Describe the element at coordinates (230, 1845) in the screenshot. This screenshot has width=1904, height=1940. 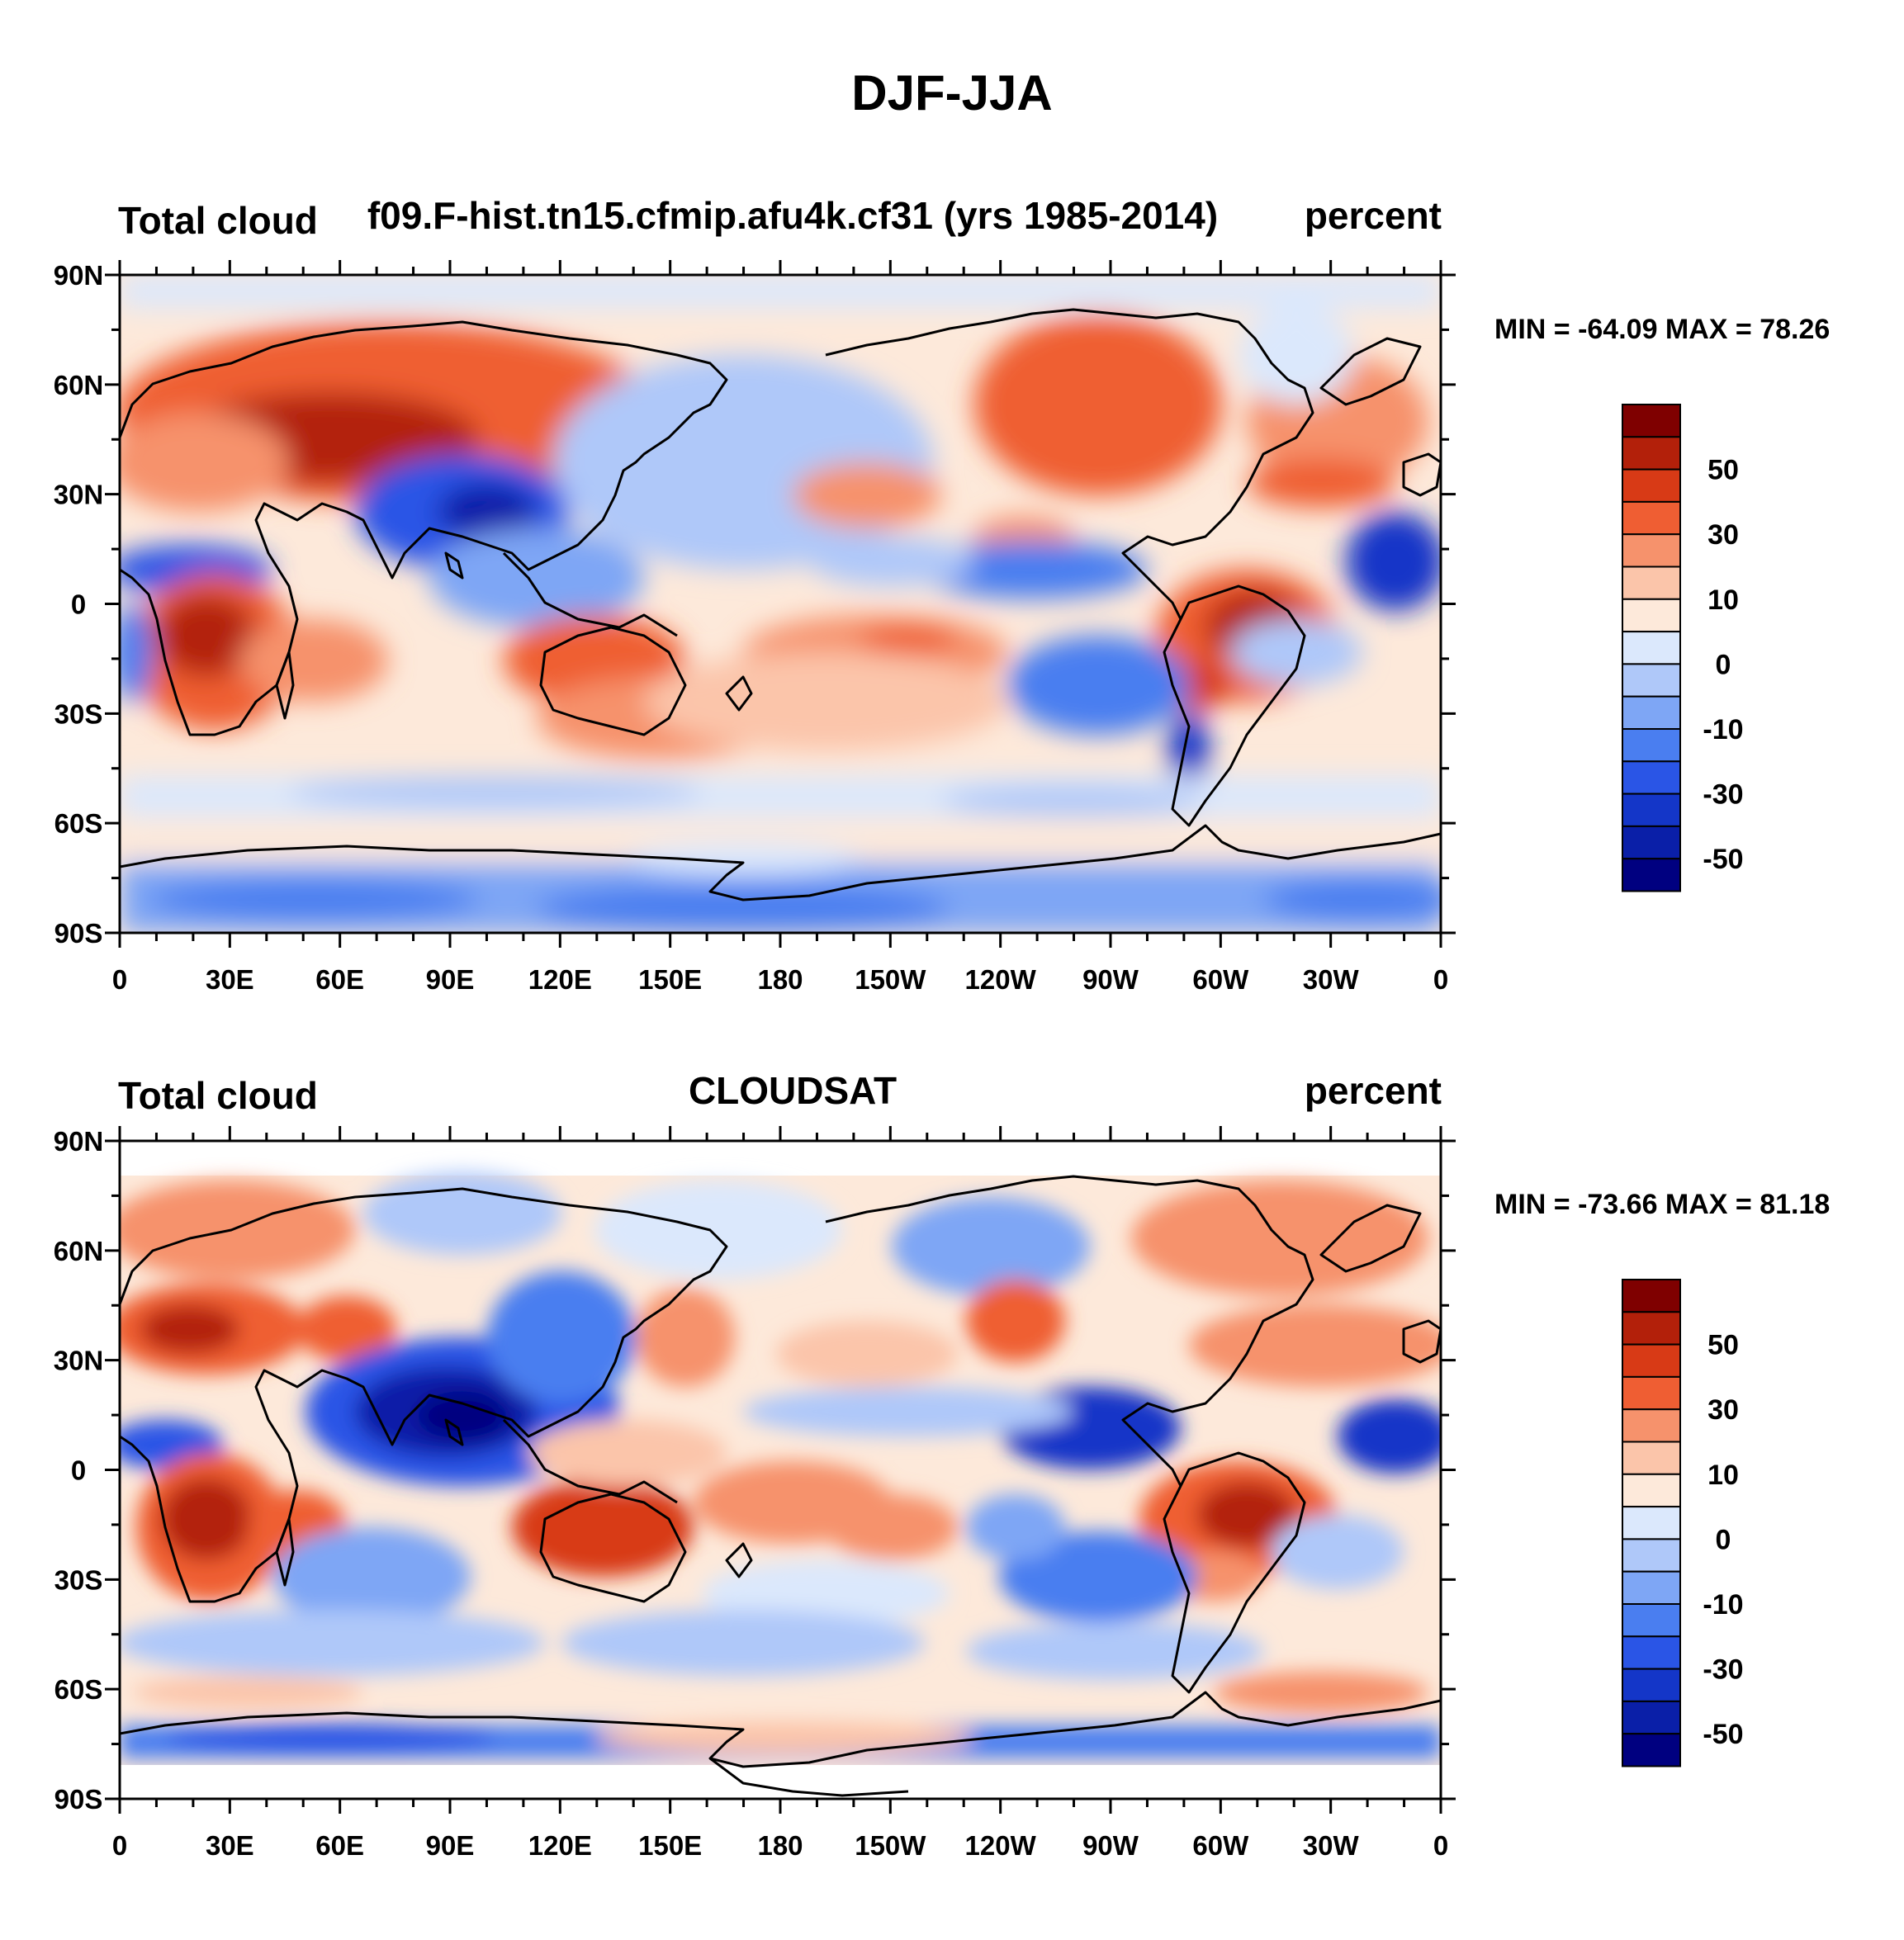
I see `lon-label: 30E` at that location.